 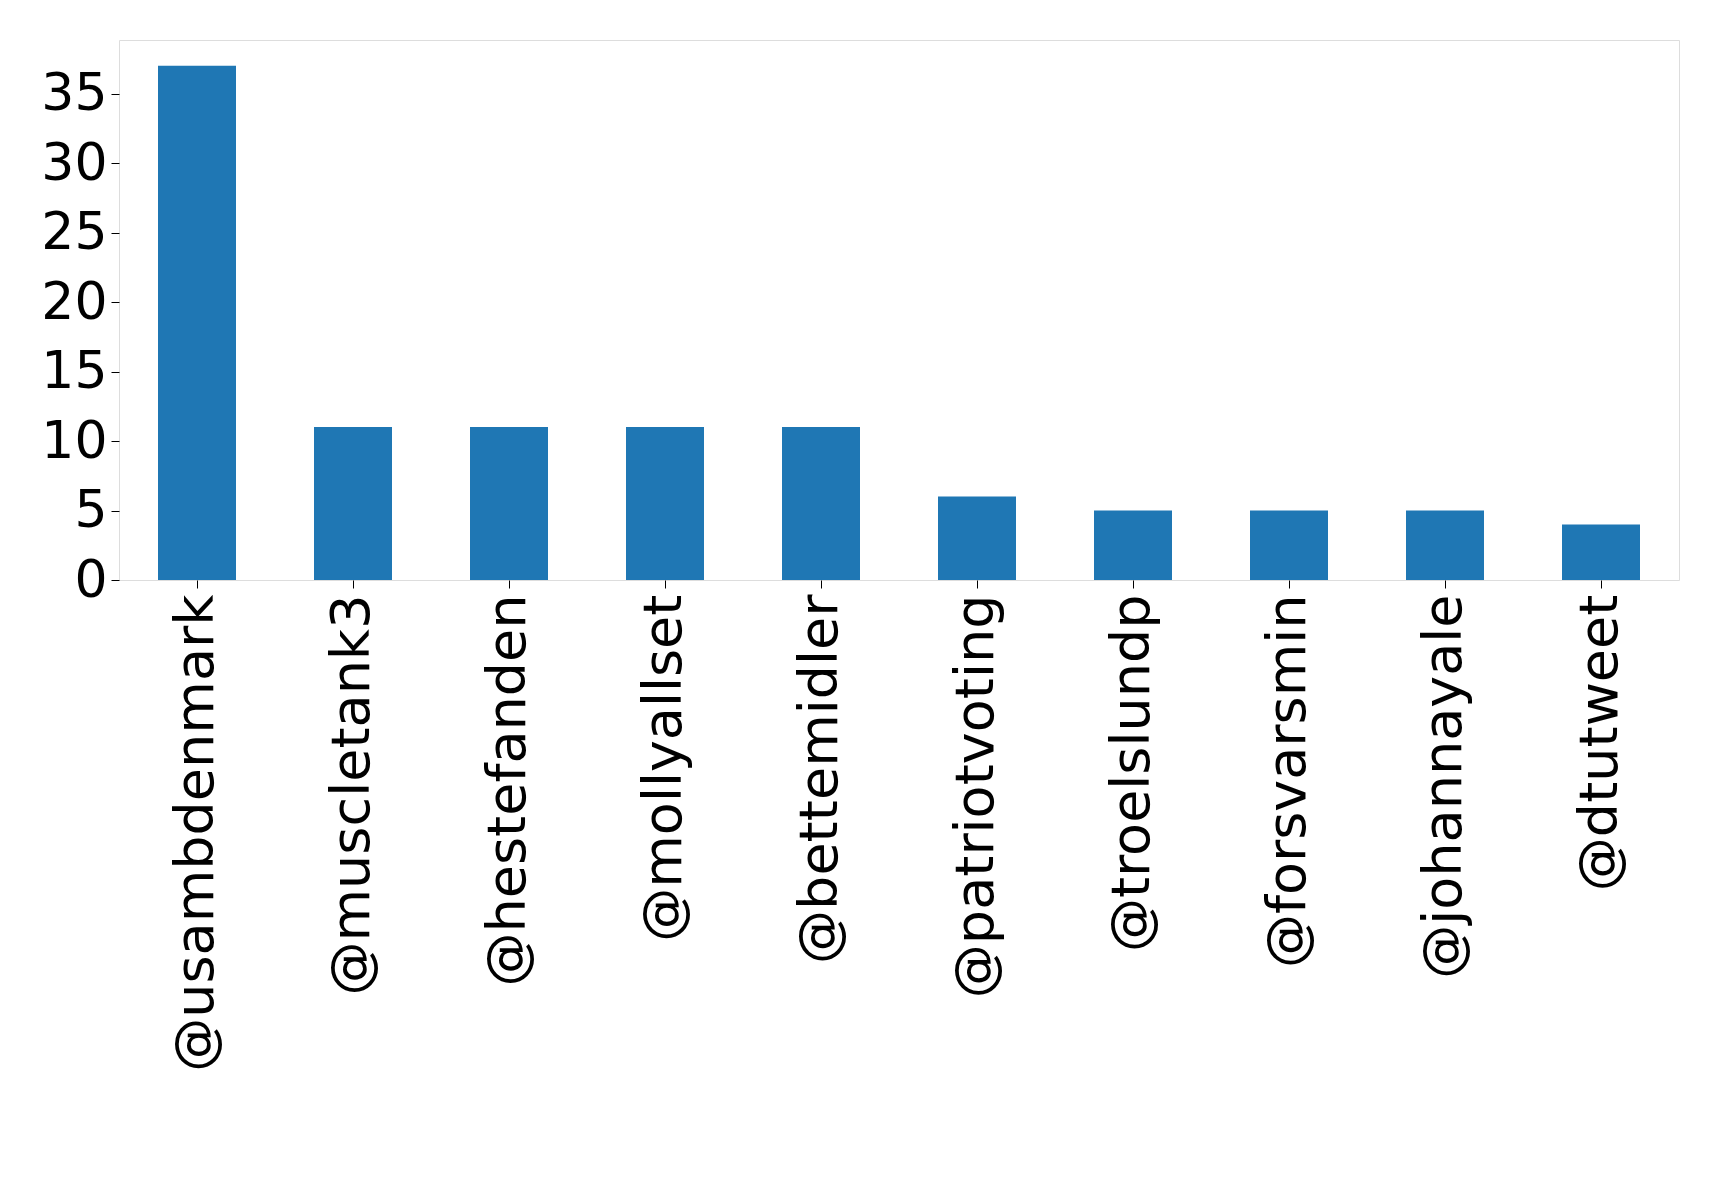 What do you see at coordinates (974, 796) in the screenshot?
I see `x-tick-label: @patriotvoting` at bounding box center [974, 796].